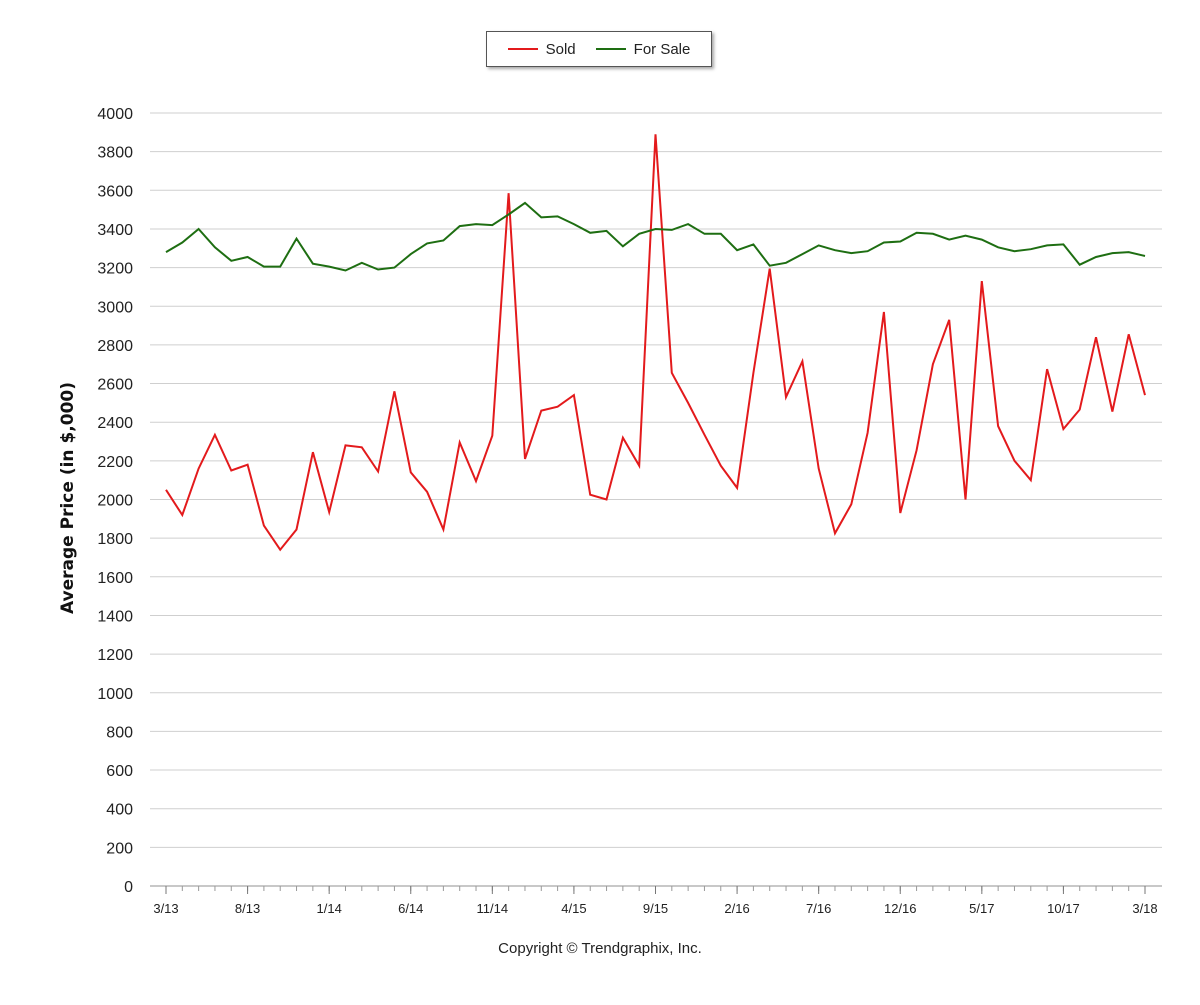  I want to click on y-tick-label: 3400, so click(115, 230).